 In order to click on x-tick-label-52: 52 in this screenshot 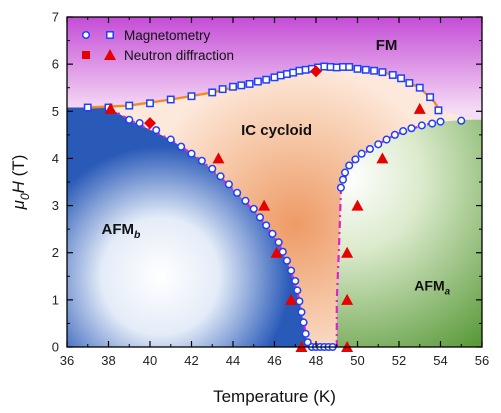, I will do `click(399, 360)`.